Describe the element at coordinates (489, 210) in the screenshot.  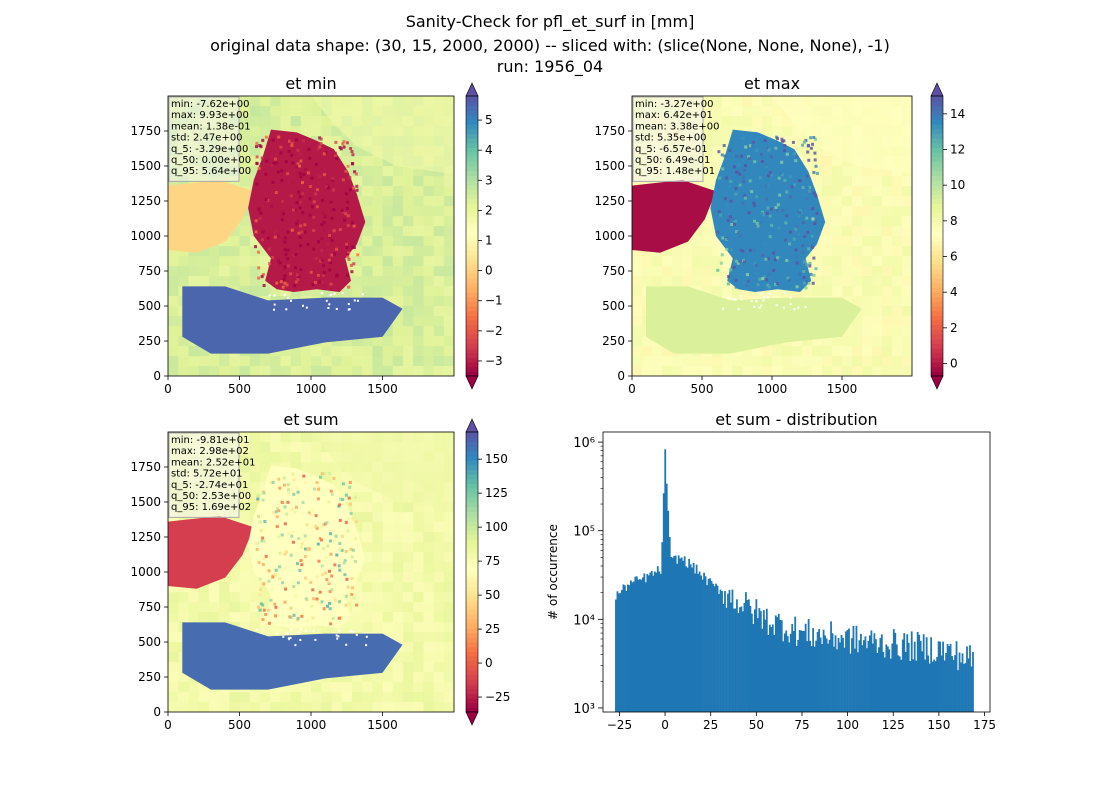
I see `colorbar-tick-label: 2` at that location.